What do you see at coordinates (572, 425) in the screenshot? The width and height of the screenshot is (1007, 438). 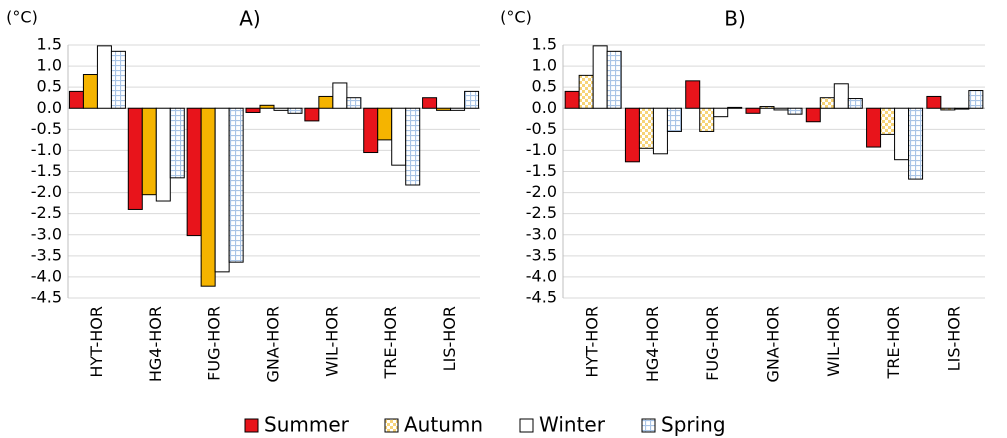 I see `legend-label: Winter` at bounding box center [572, 425].